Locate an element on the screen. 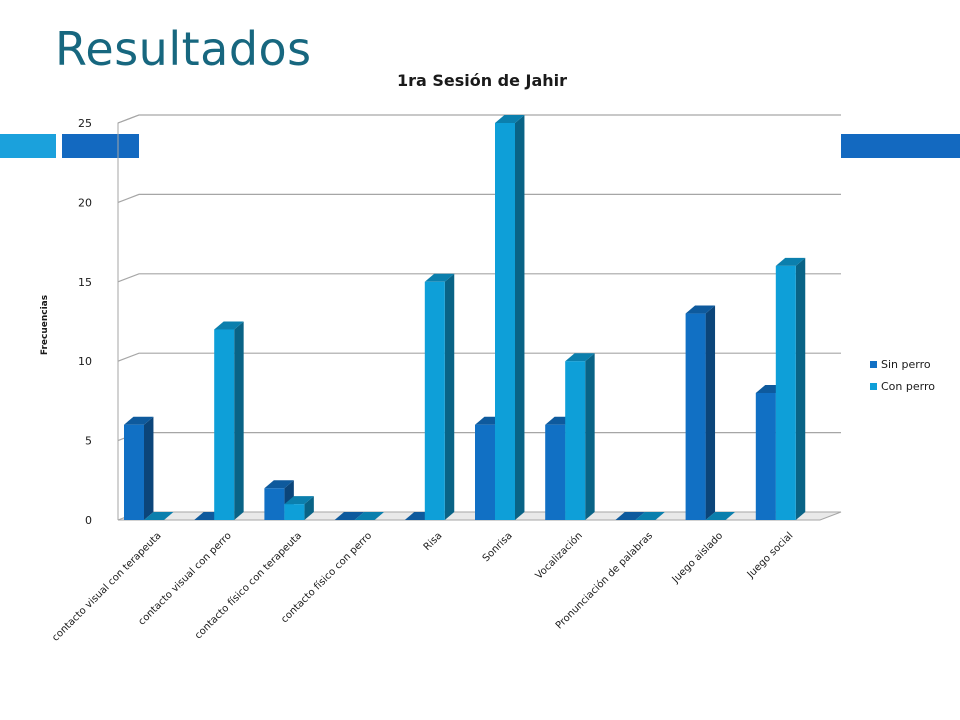 Image resolution: width=960 pixels, height=720 pixels. x-category-label: contacto visual con terapeuta is located at coordinates (106, 586).